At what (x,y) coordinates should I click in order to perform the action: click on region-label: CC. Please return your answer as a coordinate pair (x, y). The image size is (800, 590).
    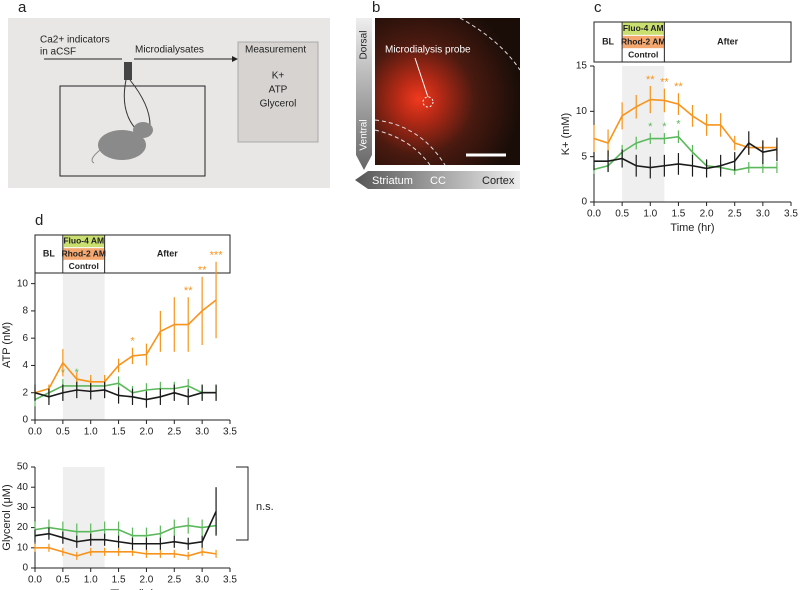
    Looking at the image, I should click on (438, 181).